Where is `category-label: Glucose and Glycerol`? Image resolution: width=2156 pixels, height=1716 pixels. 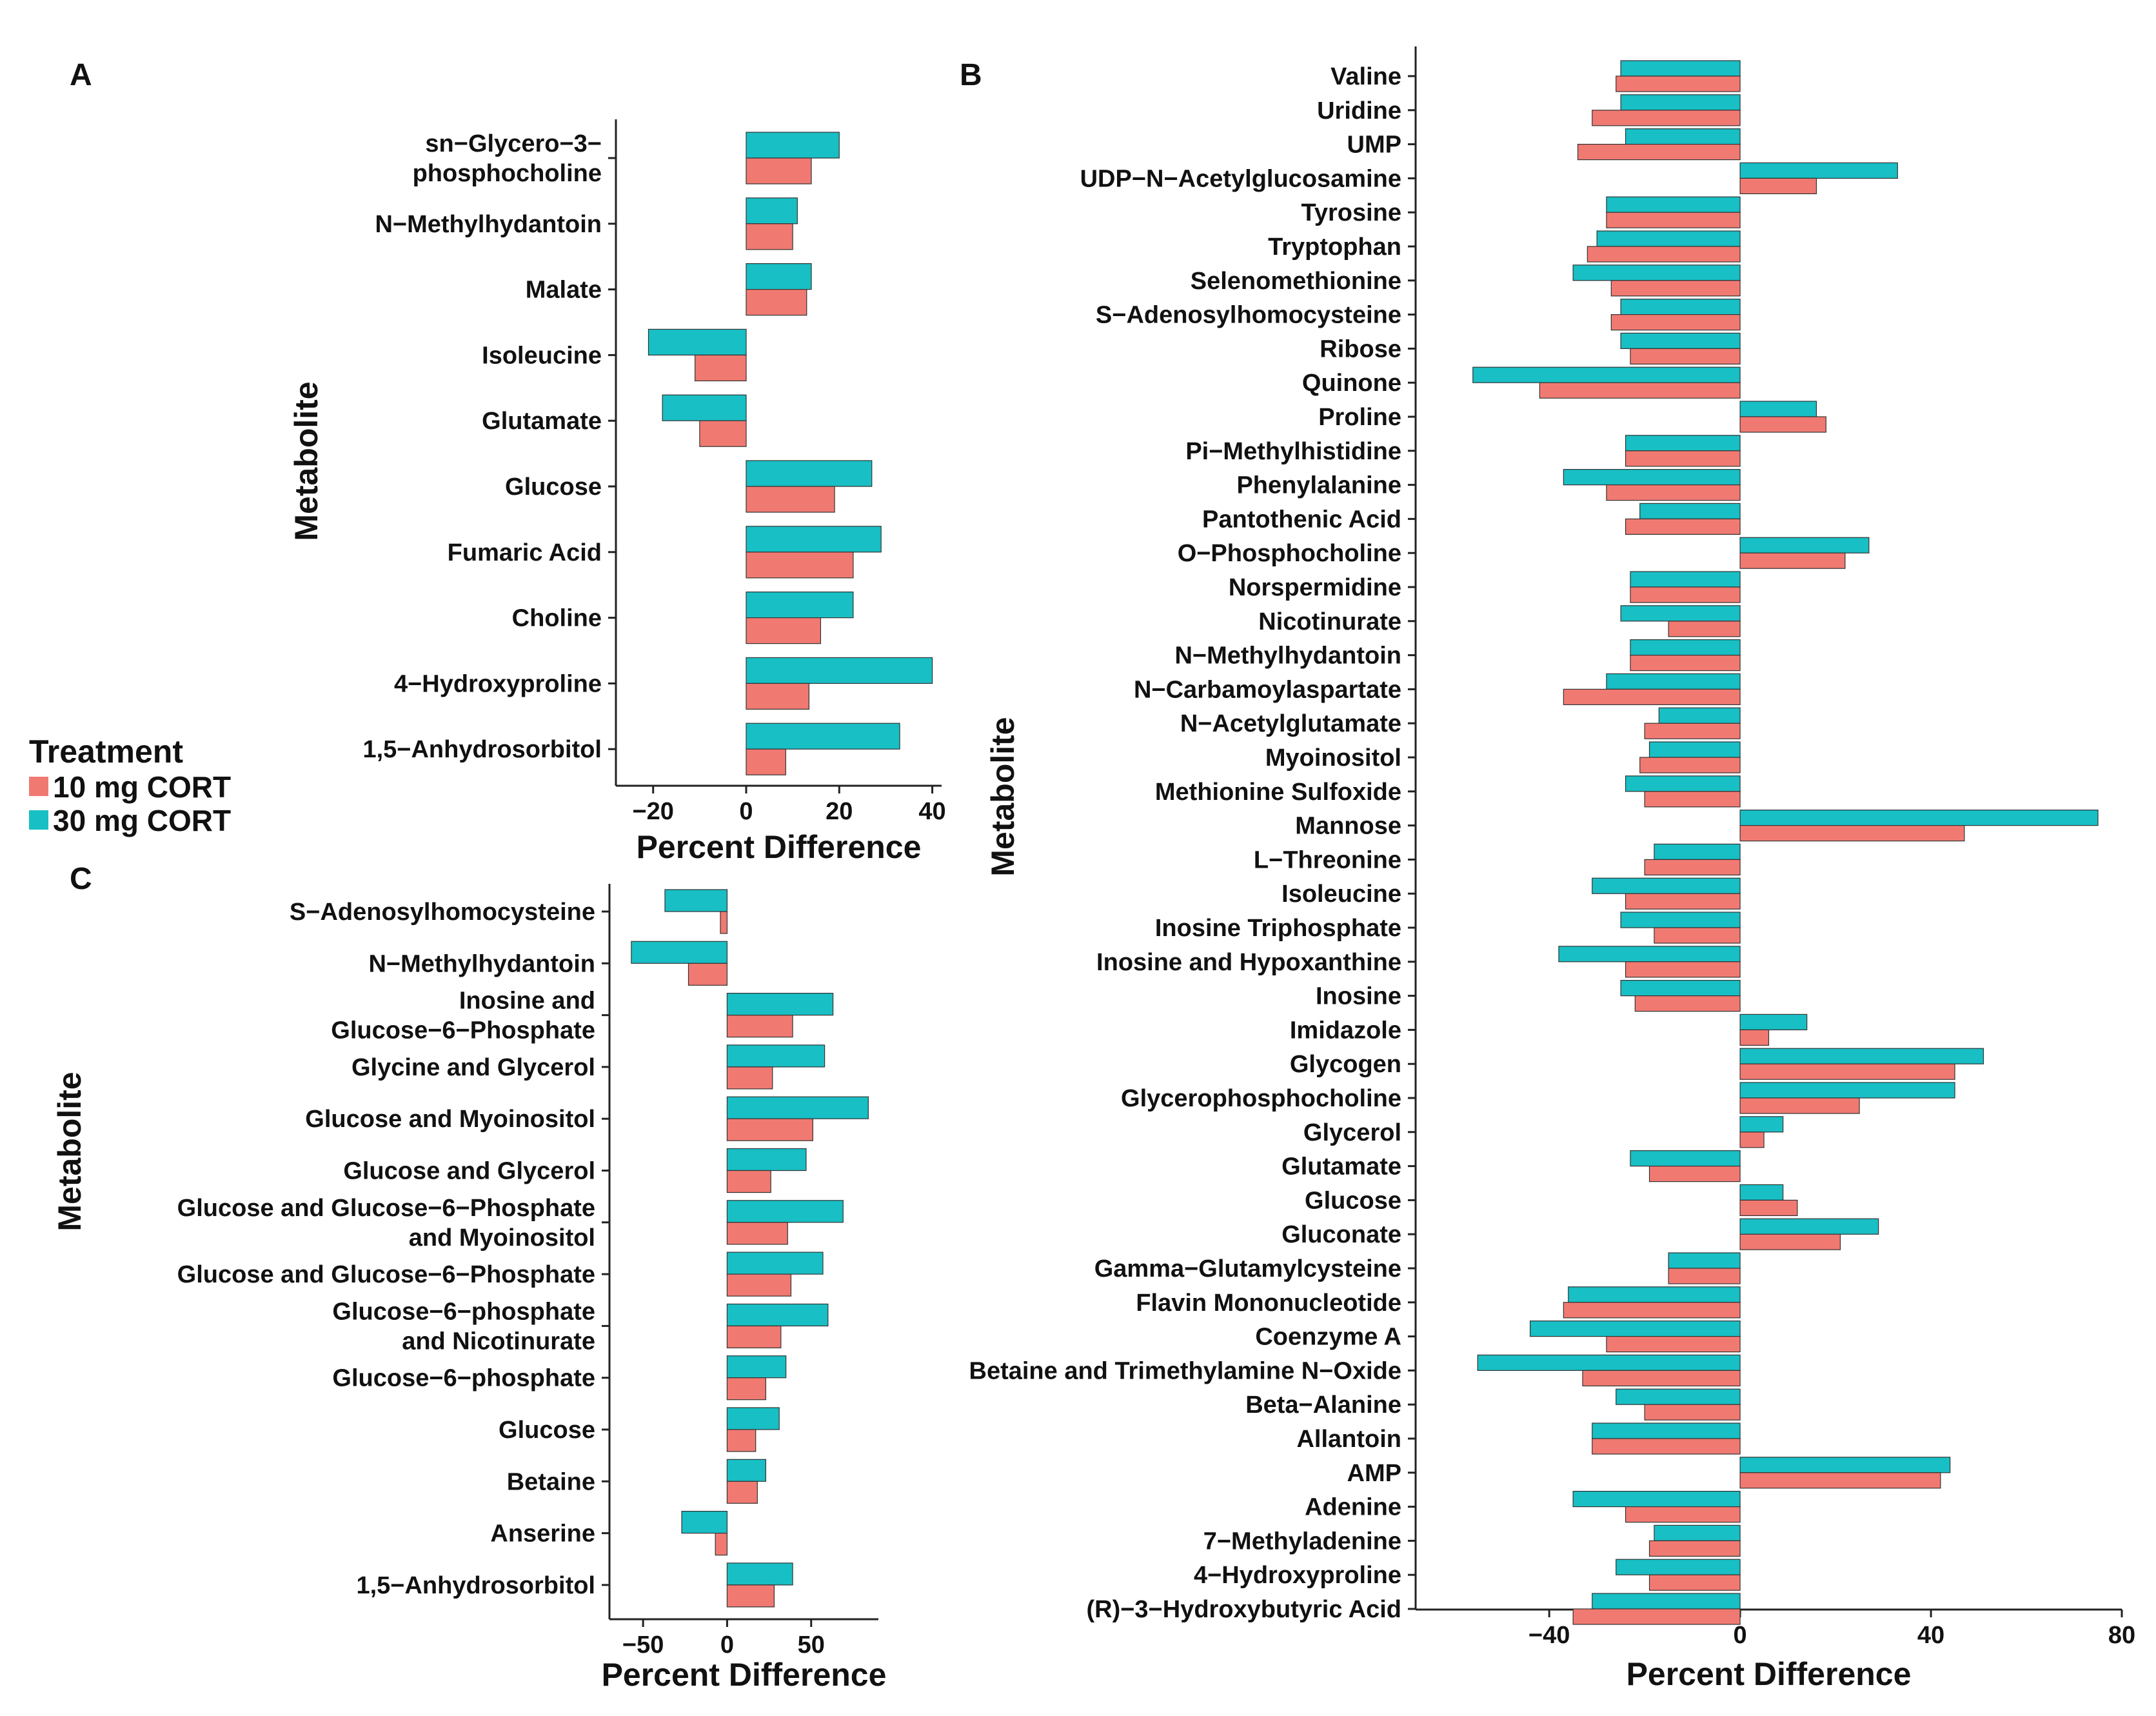 category-label: Glucose and Glycerol is located at coordinates (469, 1171).